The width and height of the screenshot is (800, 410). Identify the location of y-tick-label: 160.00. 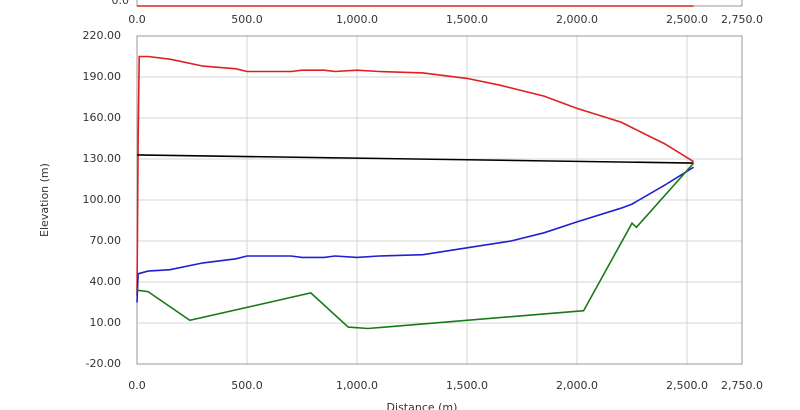
(102, 117).